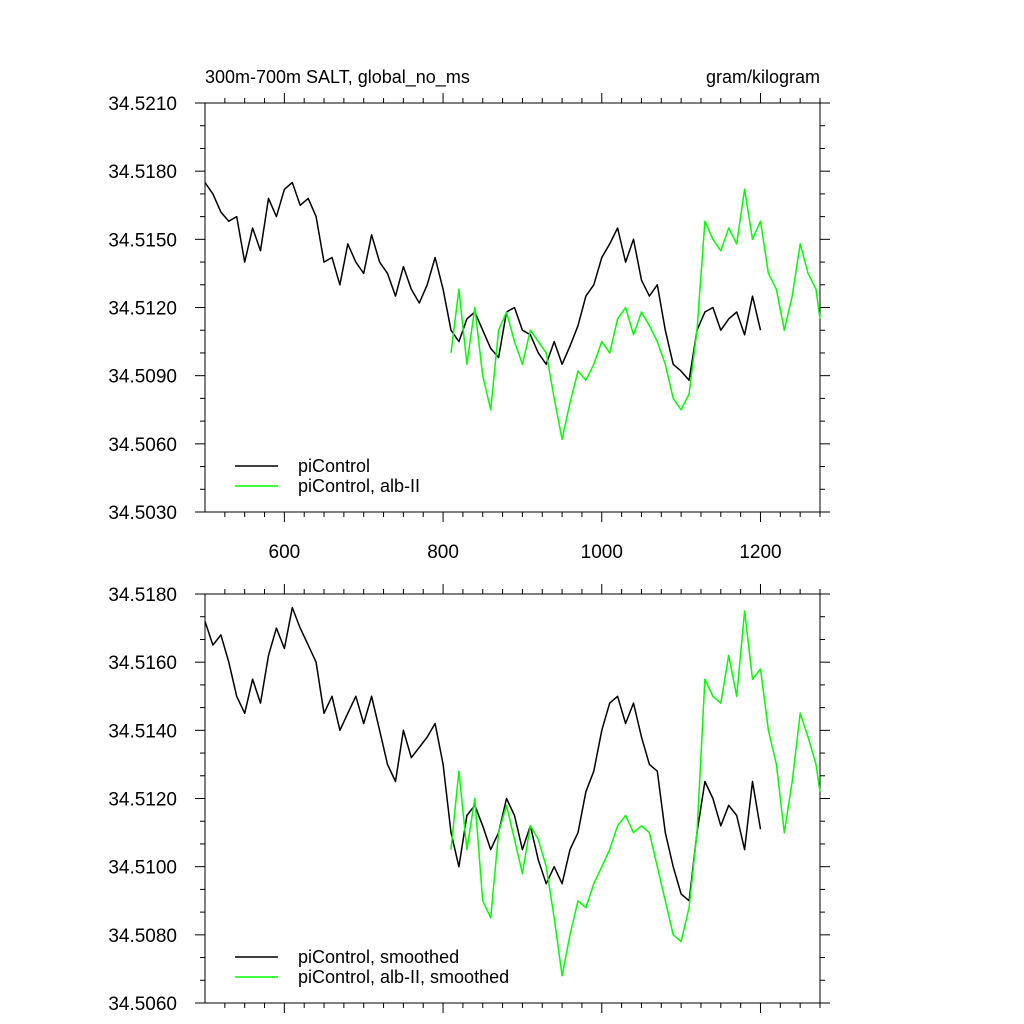 This screenshot has width=1024, height=1024. Describe the element at coordinates (142, 731) in the screenshot. I see `y-tick-label: 34.5140` at that location.